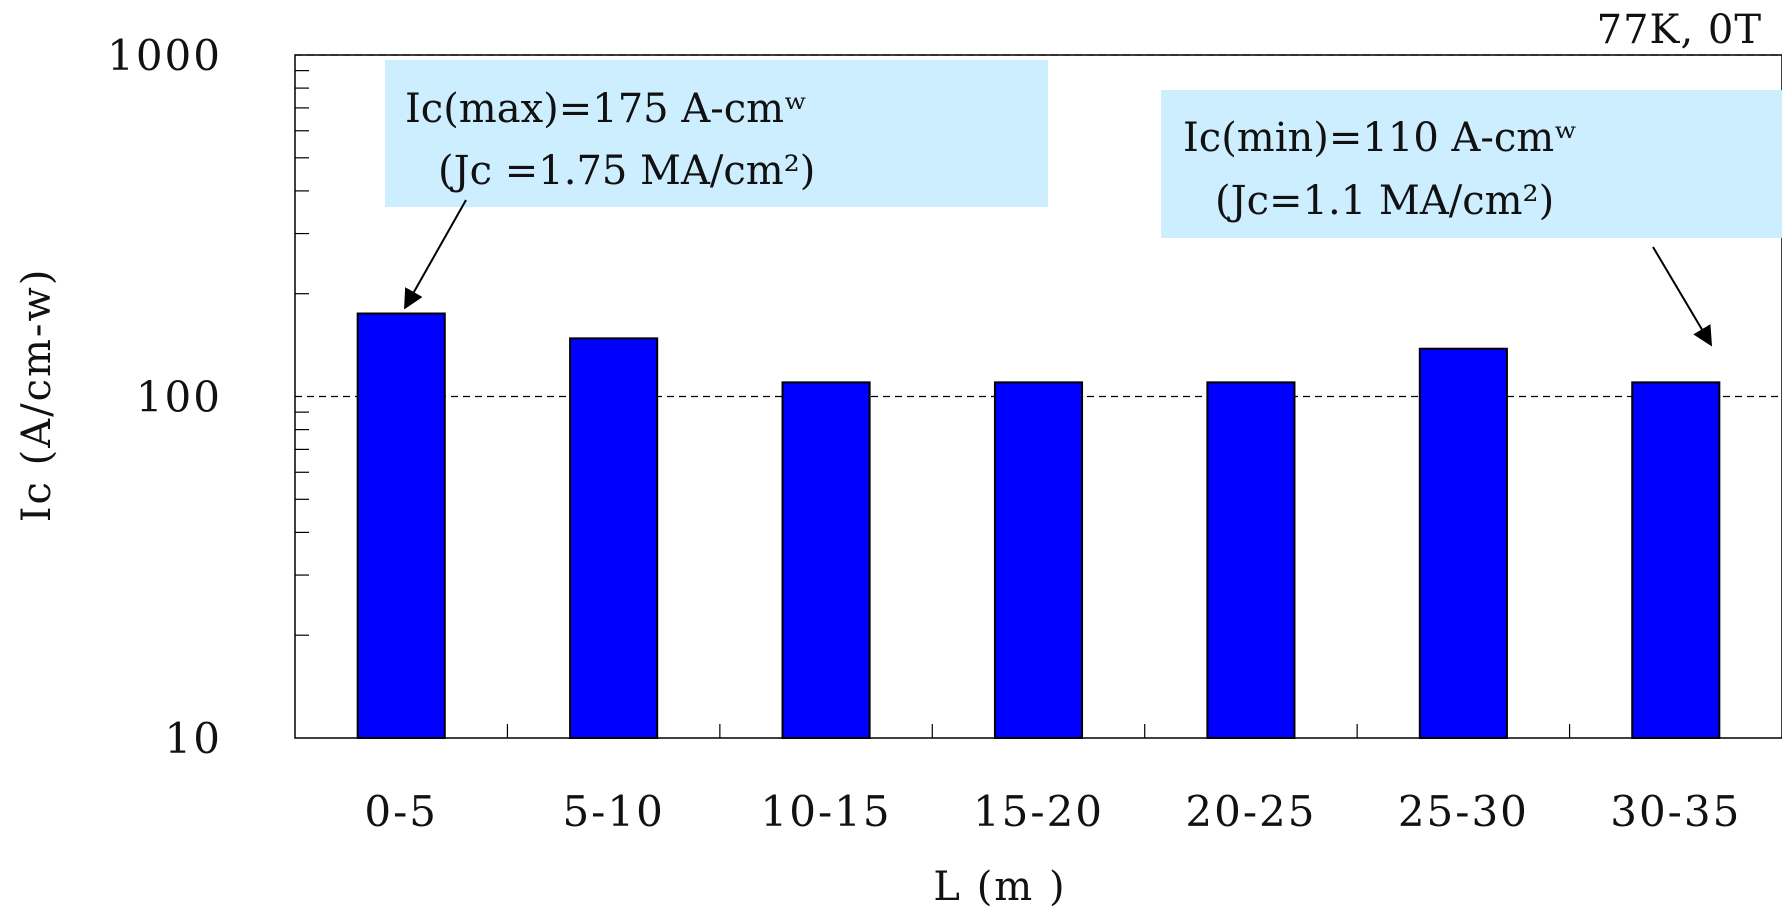 The width and height of the screenshot is (1782, 912). Describe the element at coordinates (1682, 296) in the screenshot. I see `annotation-min-arrow` at that location.